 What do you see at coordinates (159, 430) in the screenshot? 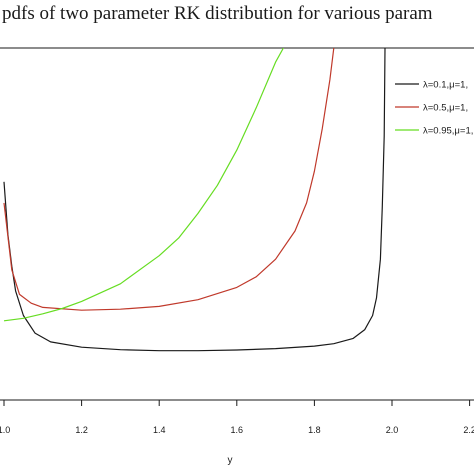
I see `x-tick-label: 1.4` at bounding box center [159, 430].